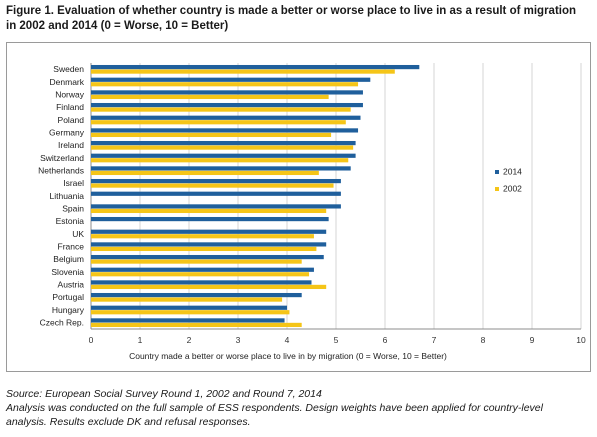 The height and width of the screenshot is (437, 597). What do you see at coordinates (385, 340) in the screenshot?
I see `x-tick-label: 6` at bounding box center [385, 340].